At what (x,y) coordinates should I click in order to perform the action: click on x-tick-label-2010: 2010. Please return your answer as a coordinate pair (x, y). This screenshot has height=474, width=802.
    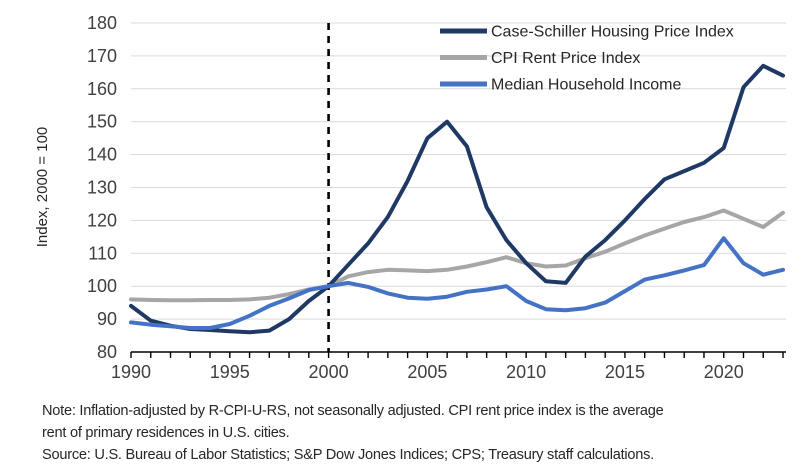
    Looking at the image, I should click on (526, 372).